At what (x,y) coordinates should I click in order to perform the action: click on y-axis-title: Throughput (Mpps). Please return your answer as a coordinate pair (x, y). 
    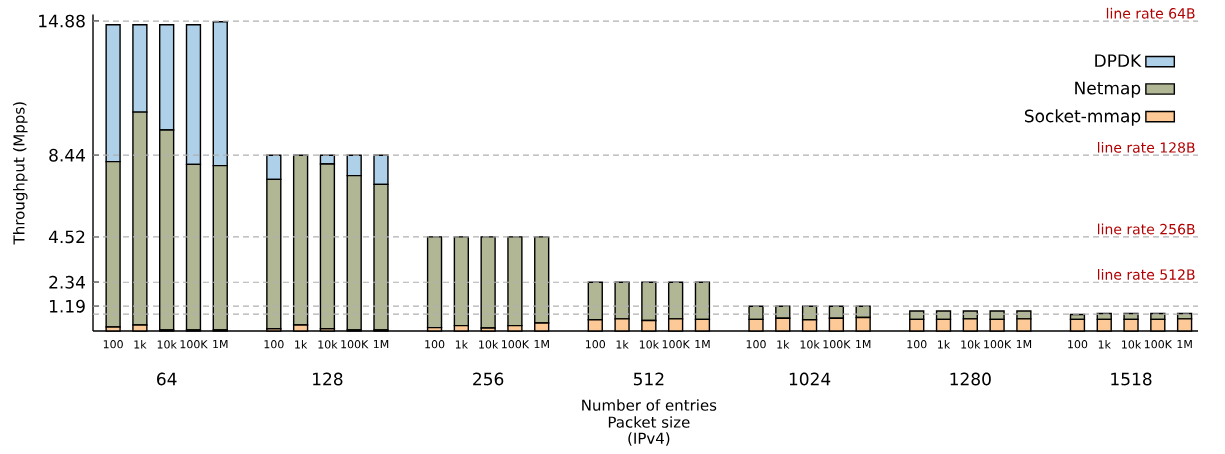
    Looking at the image, I should click on (20, 173).